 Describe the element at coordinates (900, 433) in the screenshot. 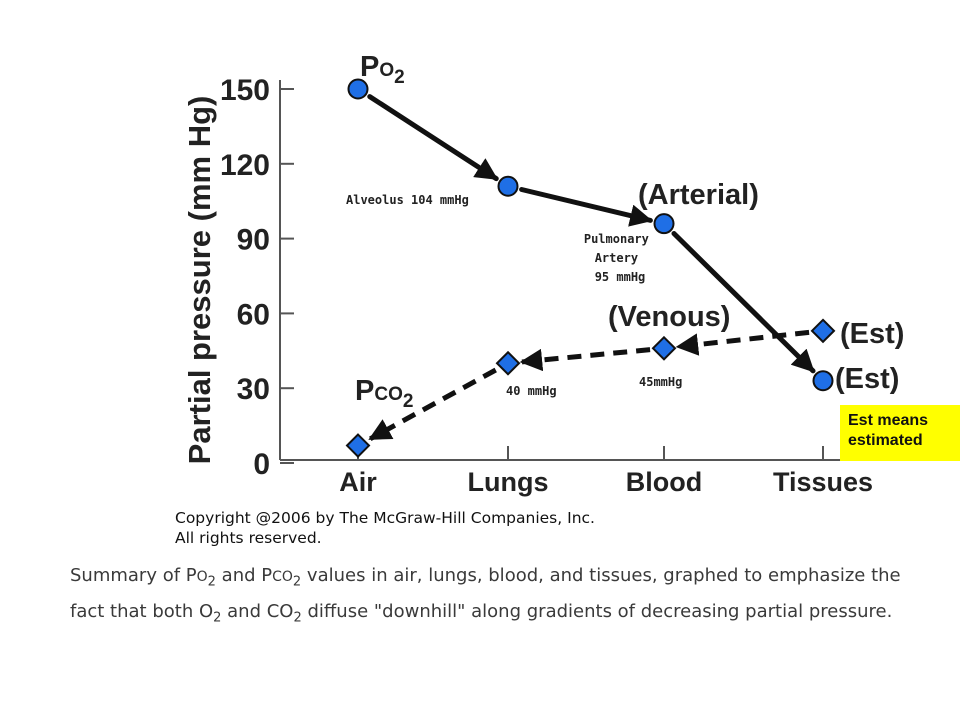

I see `est-means-estimated-note: Est means estimated` at that location.